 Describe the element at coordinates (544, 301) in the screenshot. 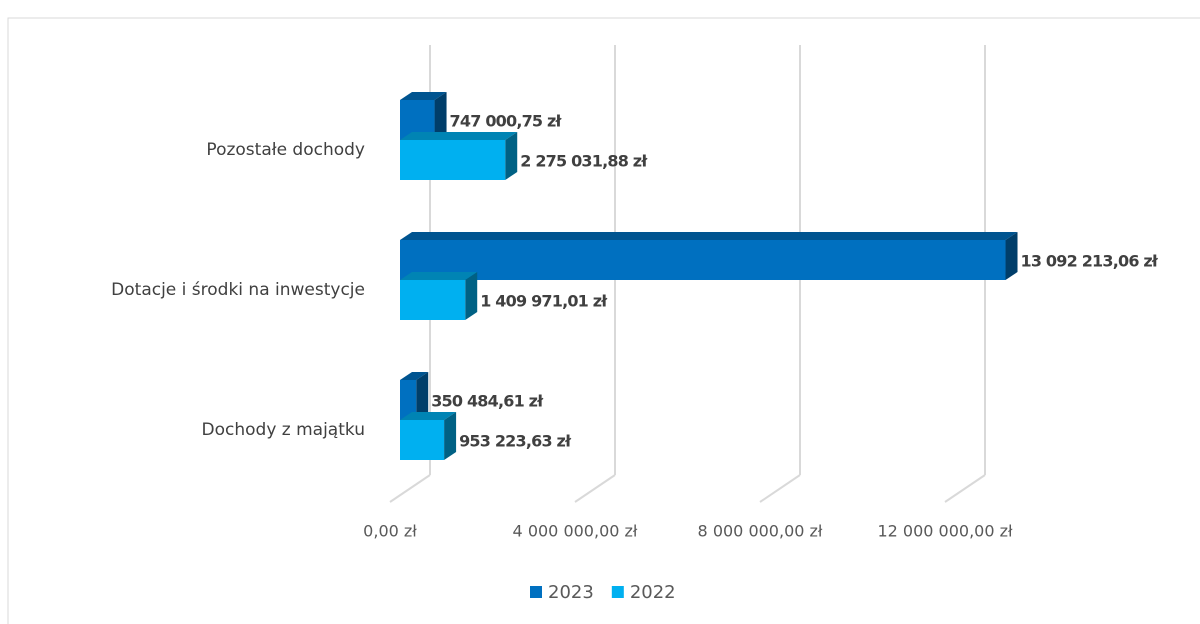

I see `value-label: 1 409 971,01 zł` at that location.